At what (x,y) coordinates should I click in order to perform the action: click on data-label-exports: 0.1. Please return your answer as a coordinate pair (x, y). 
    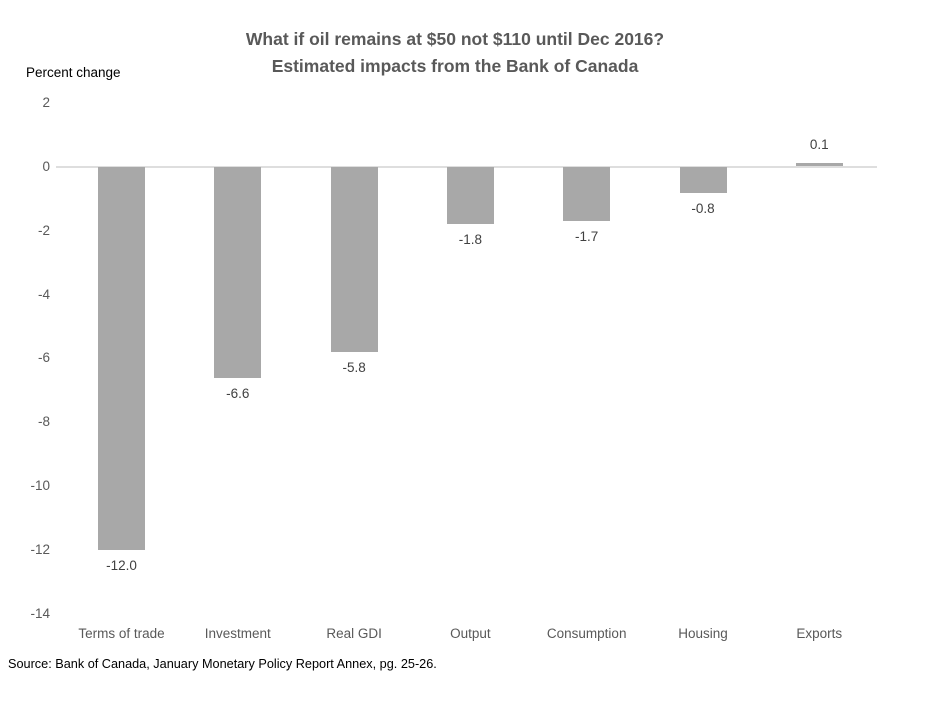
    Looking at the image, I should click on (819, 144).